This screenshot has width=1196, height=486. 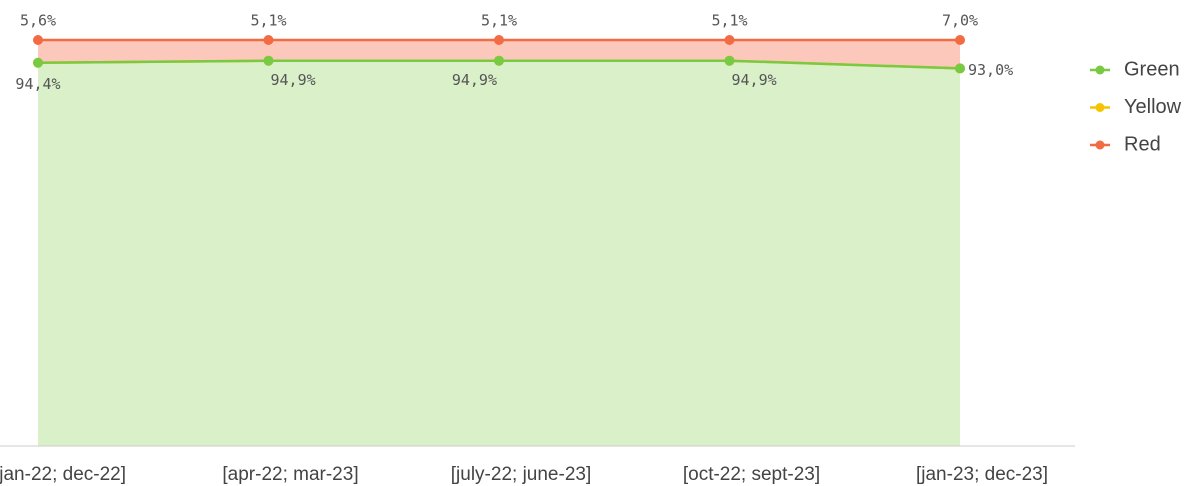 I want to click on x-tick-label: [oct-22; sept-23], so click(x=751, y=474).